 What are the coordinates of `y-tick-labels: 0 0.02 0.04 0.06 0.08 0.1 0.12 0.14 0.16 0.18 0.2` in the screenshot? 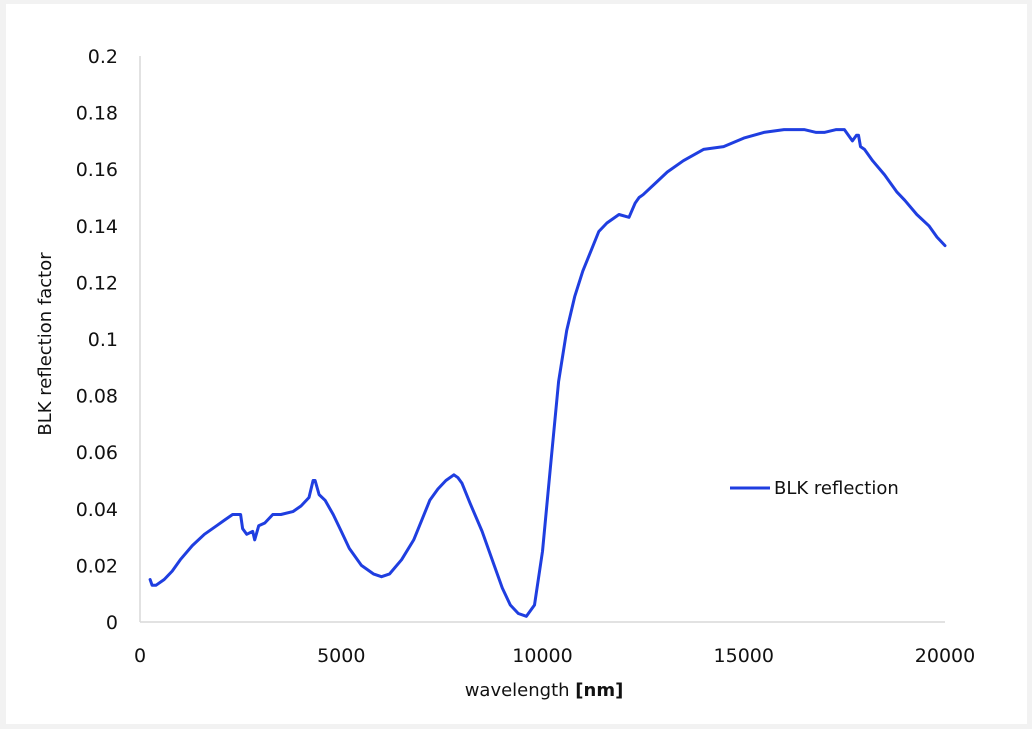 It's located at (97, 340).